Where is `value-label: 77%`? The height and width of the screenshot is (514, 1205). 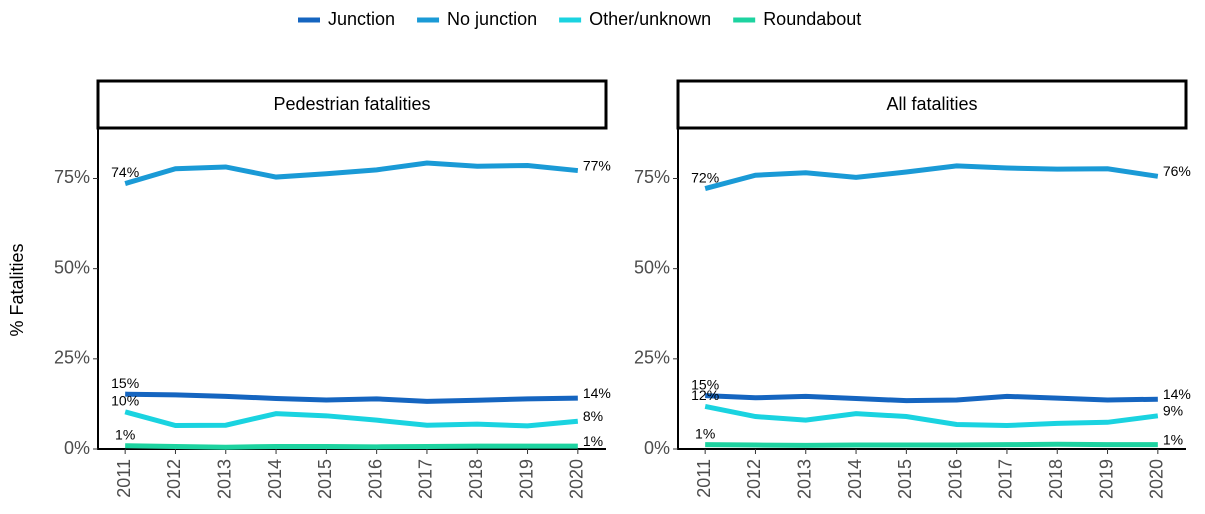
value-label: 77% is located at coordinates (597, 165).